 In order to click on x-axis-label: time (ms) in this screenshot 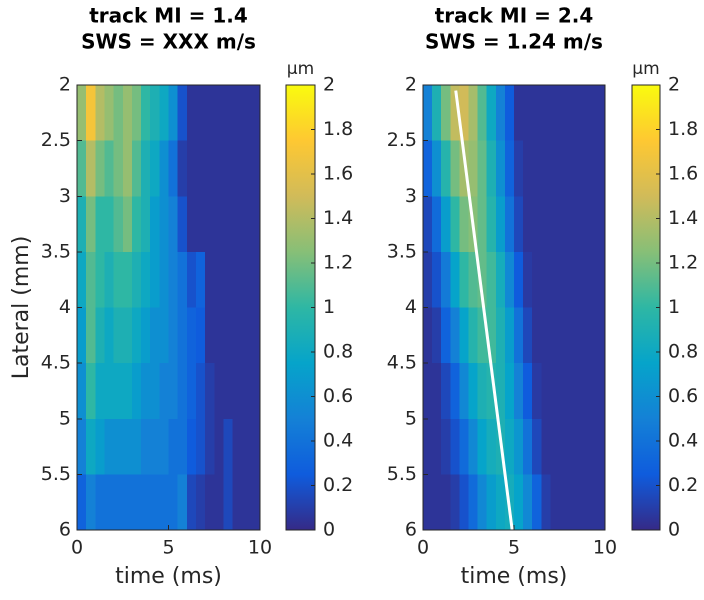, I will do `click(168, 576)`.